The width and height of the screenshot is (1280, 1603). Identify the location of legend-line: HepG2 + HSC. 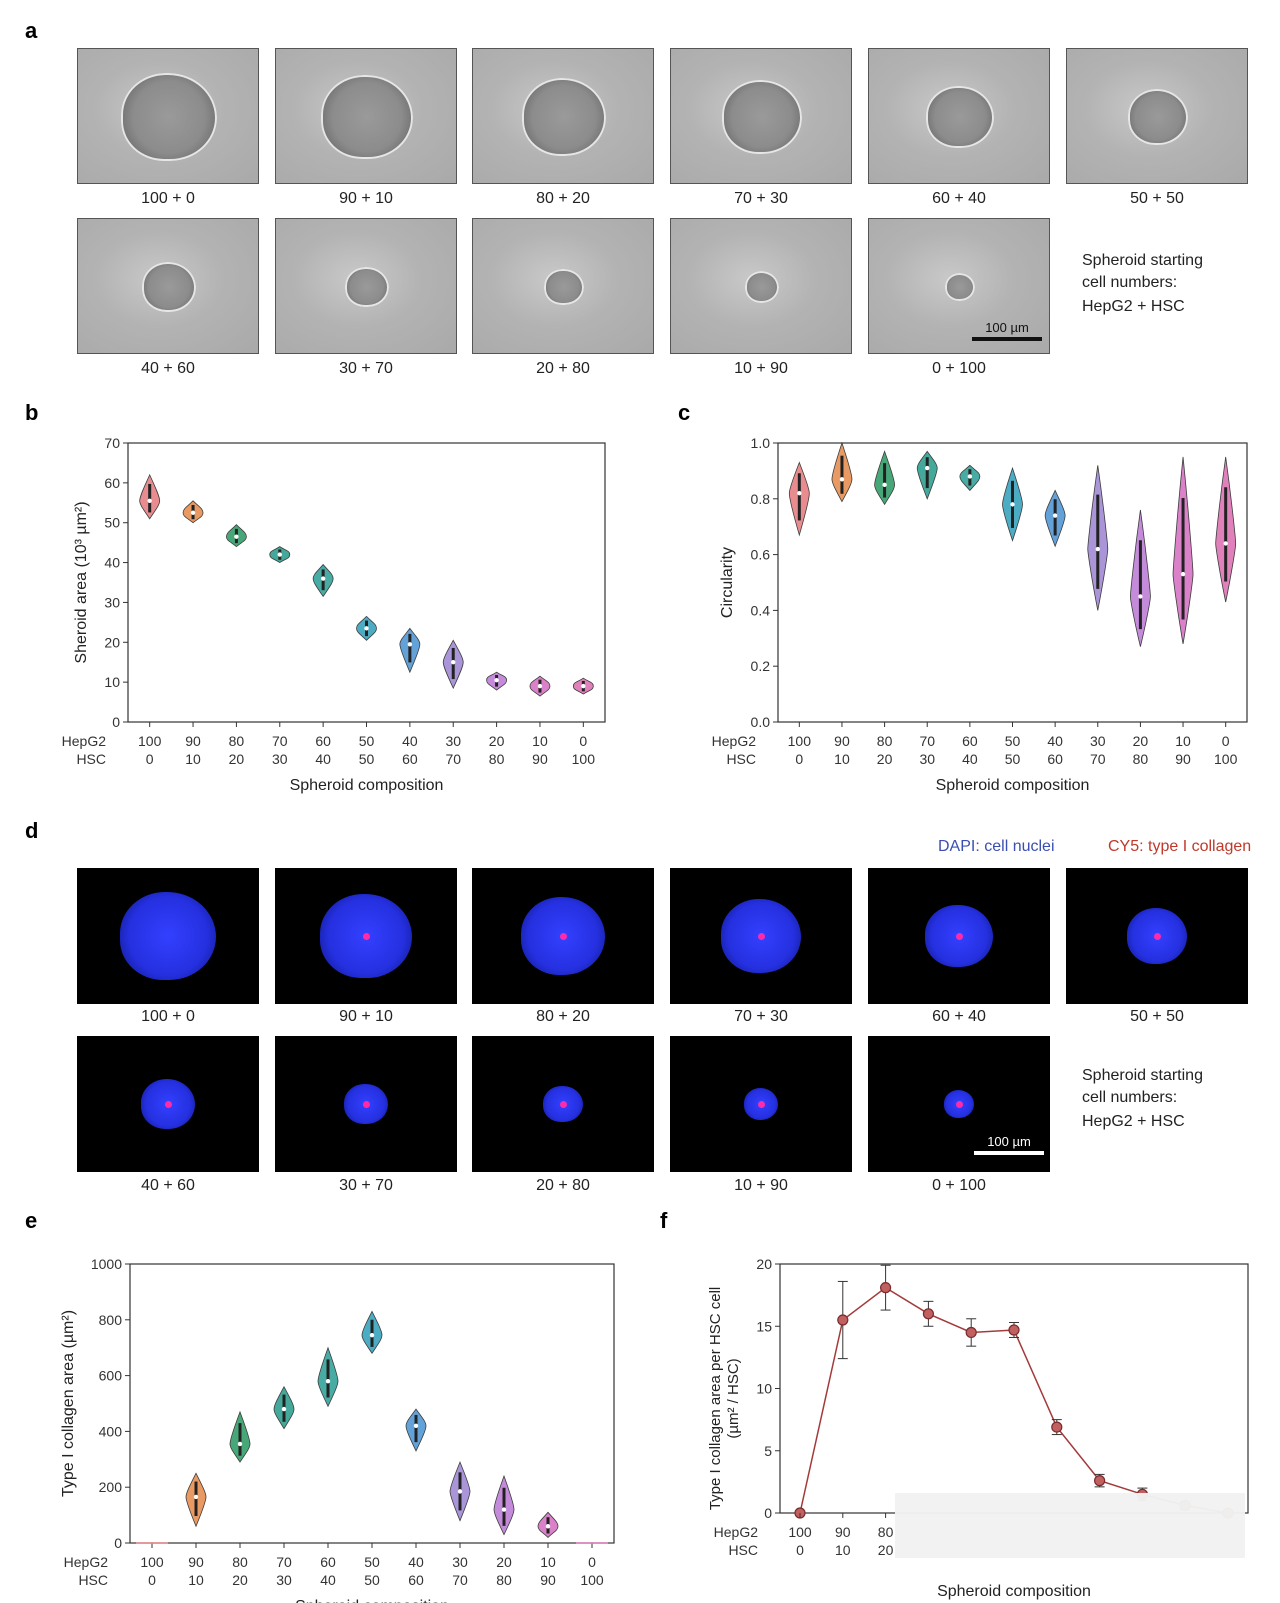
(1133, 306).